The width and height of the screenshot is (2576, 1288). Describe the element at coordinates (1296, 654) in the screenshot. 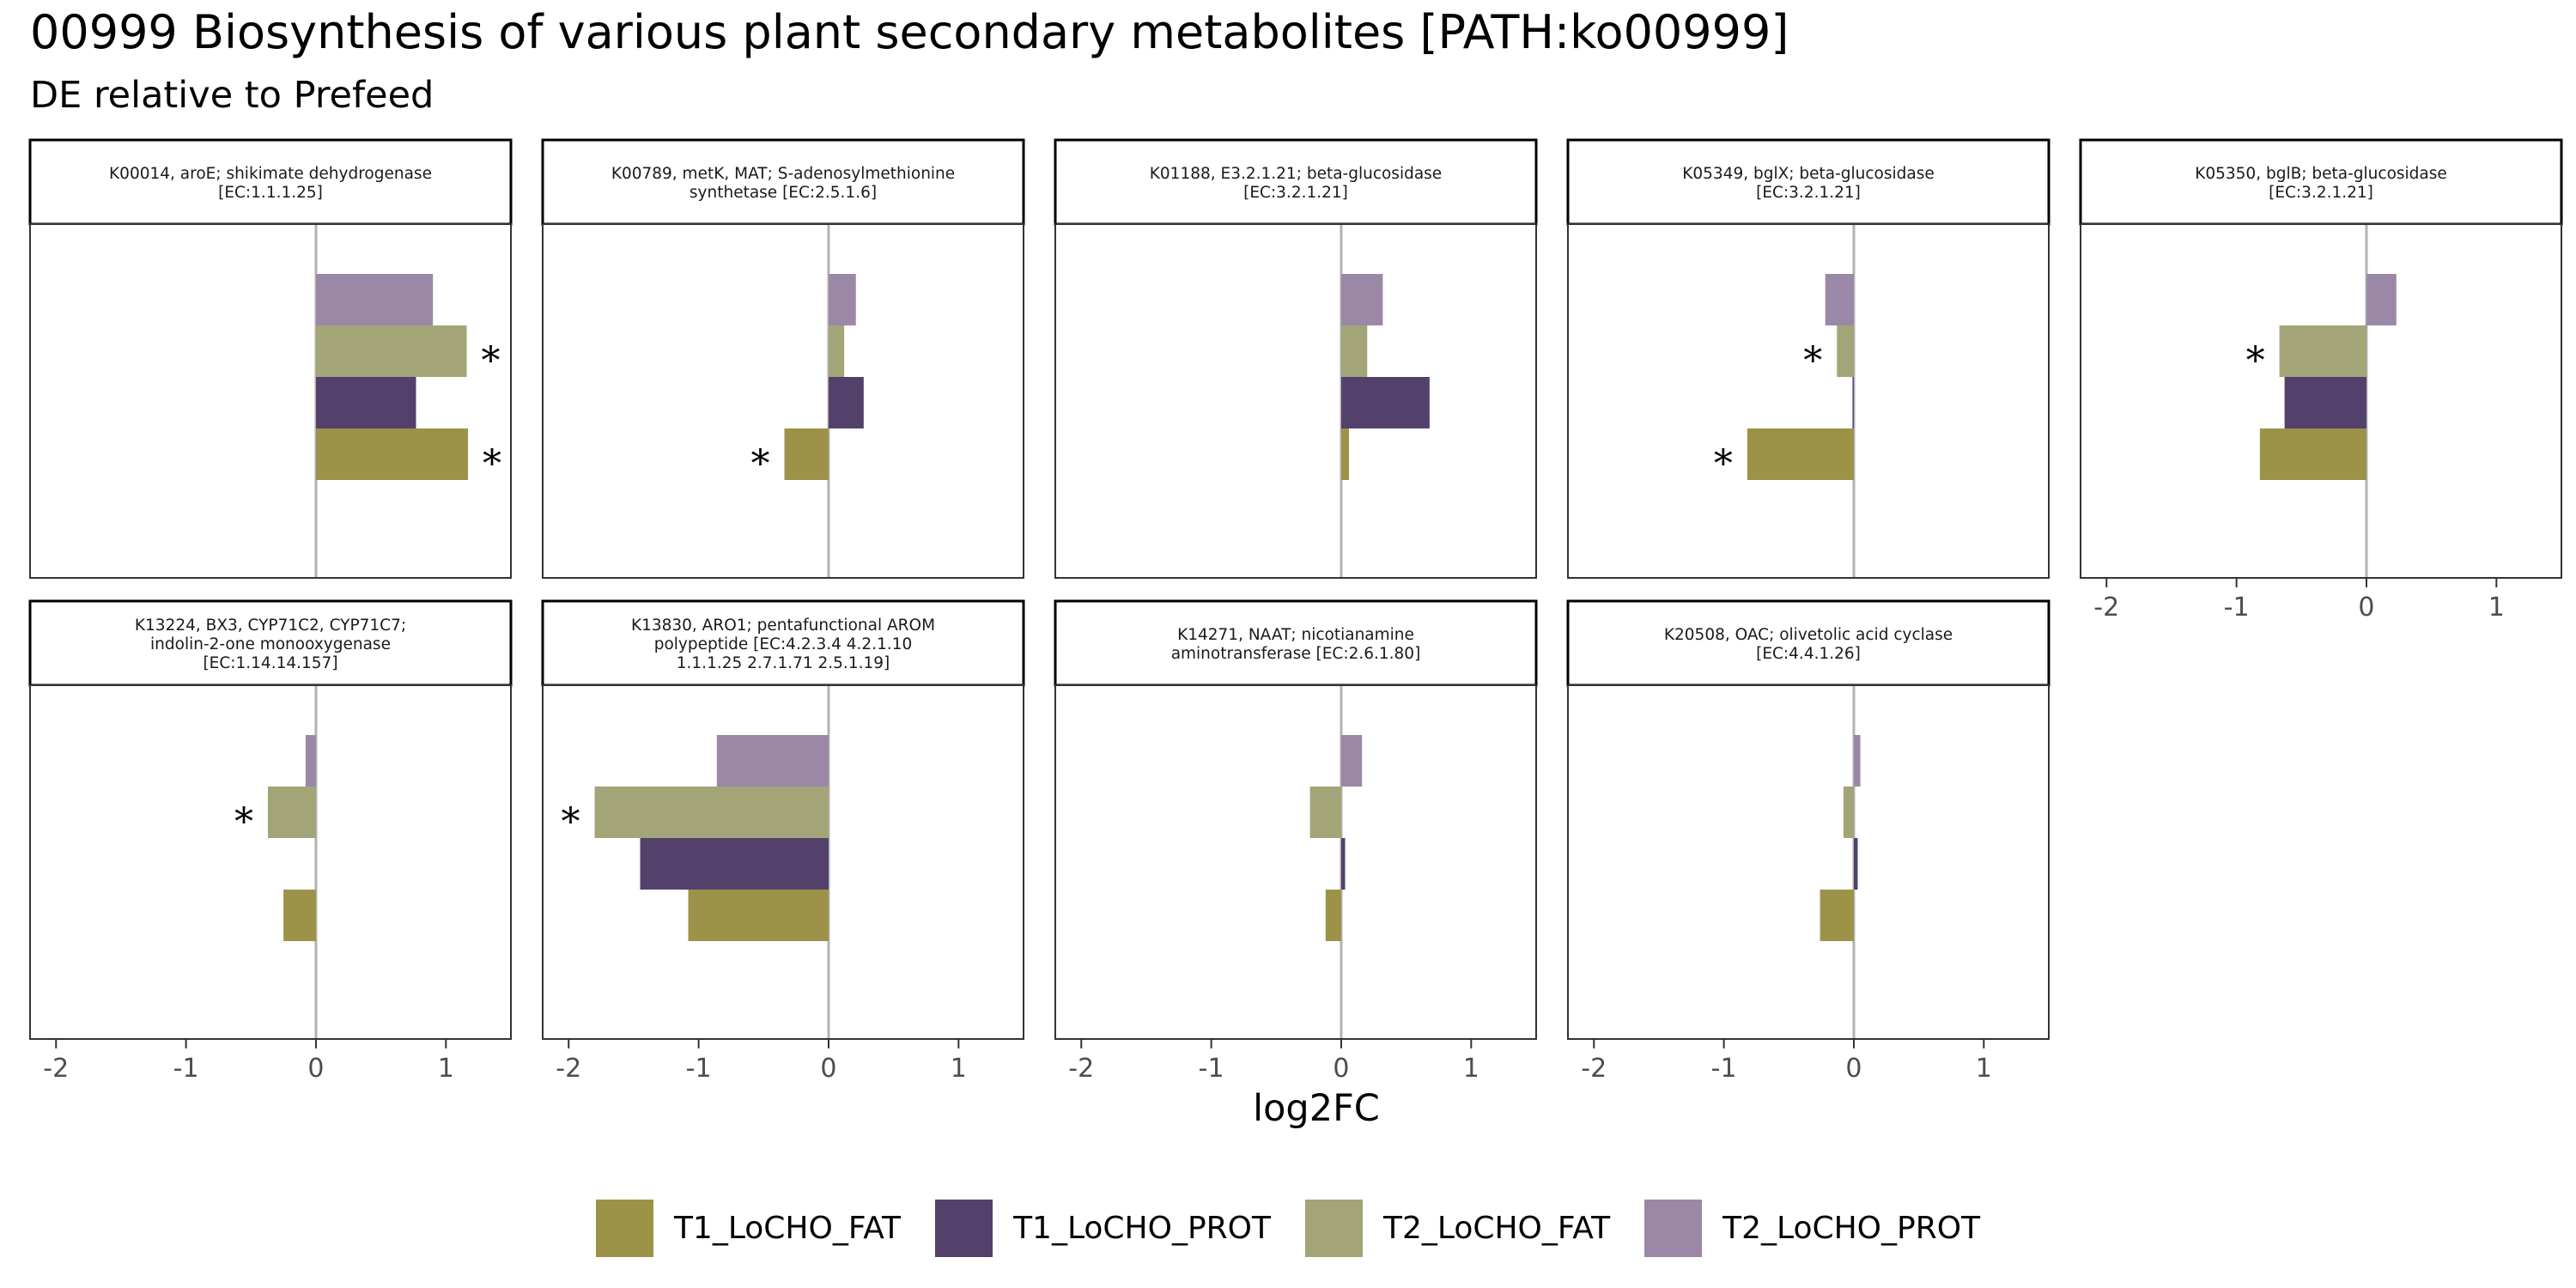

I see `facet-strip-label: aminotransferase [EC:2.6.1.80]` at that location.